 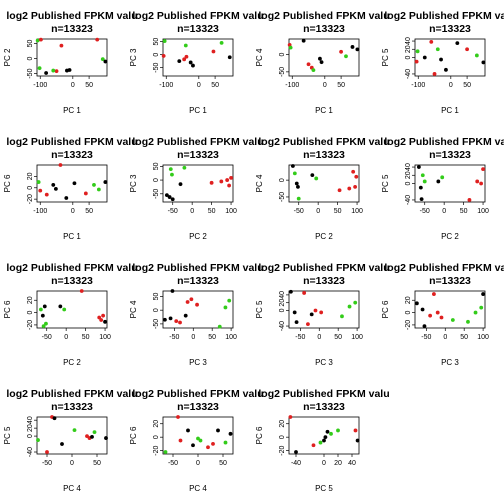 I want to click on x-tick-label: 20, so click(x=338, y=463).